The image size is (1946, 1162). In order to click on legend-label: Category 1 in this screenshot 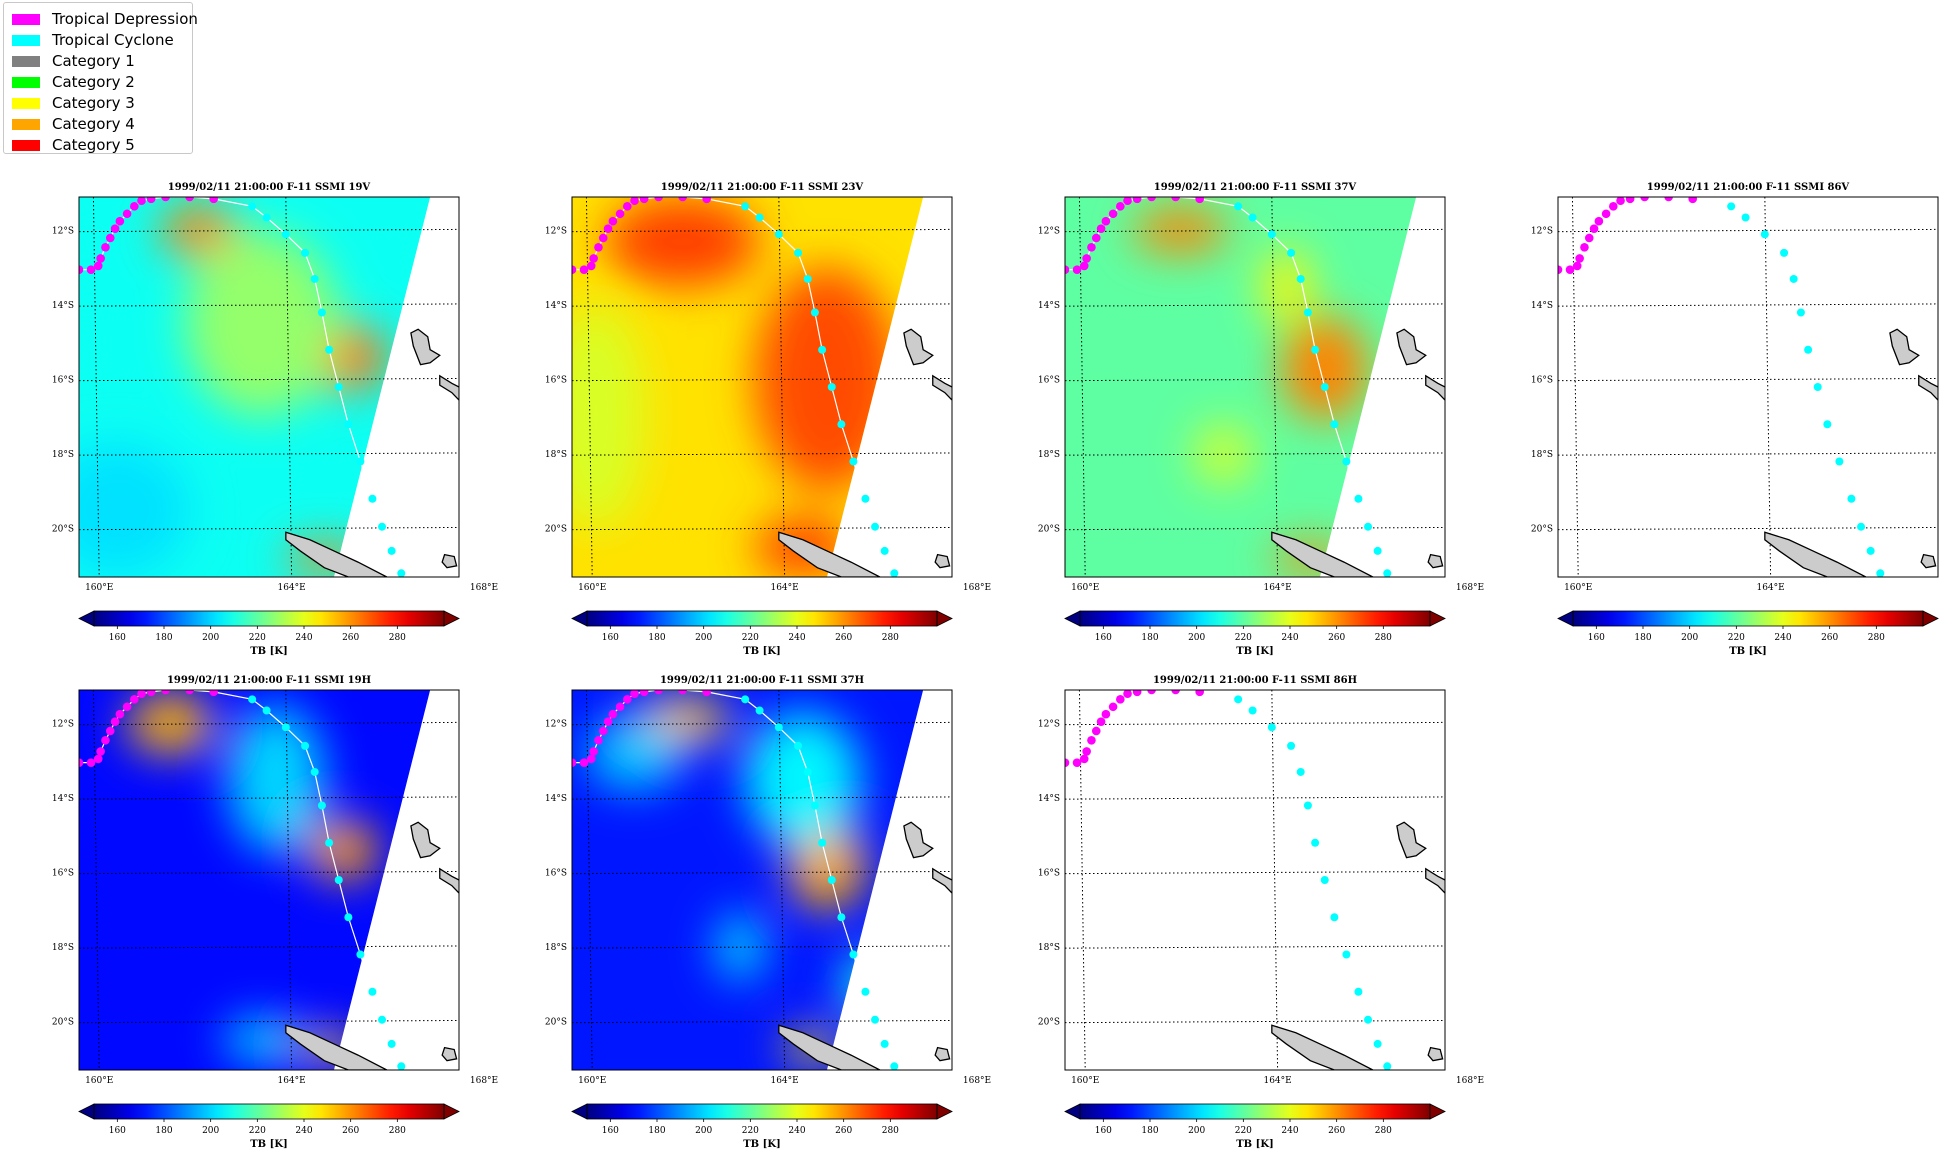, I will do `click(93, 61)`.